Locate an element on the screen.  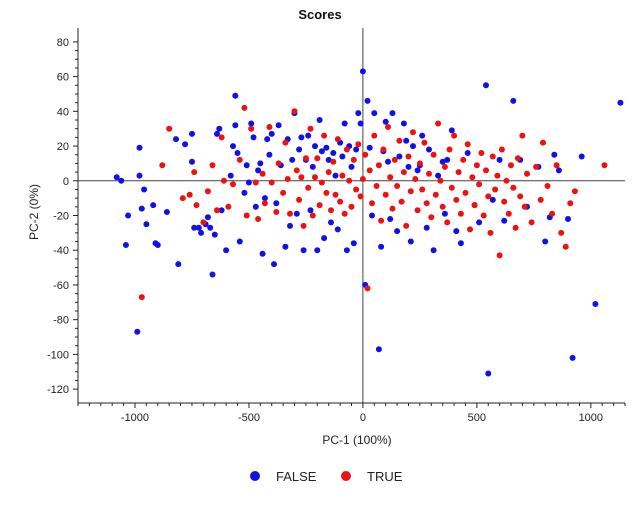
y-tick-label: 0 is located at coordinates (66, 182).